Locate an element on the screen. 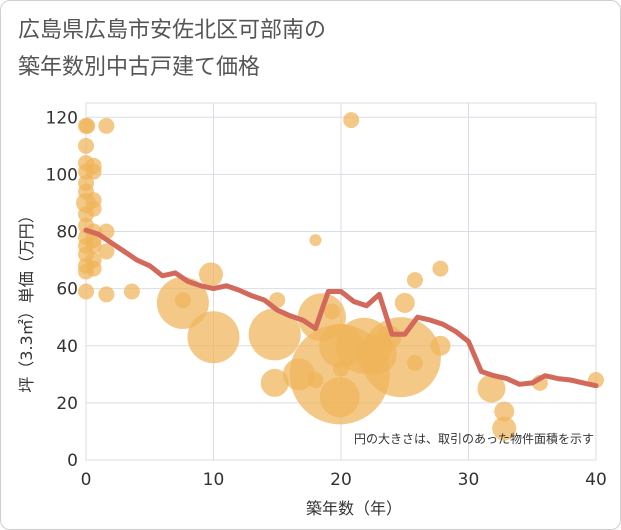 Image resolution: width=621 pixels, height=530 pixels. x-axis-label: 築年数（年） is located at coordinates (354, 508).